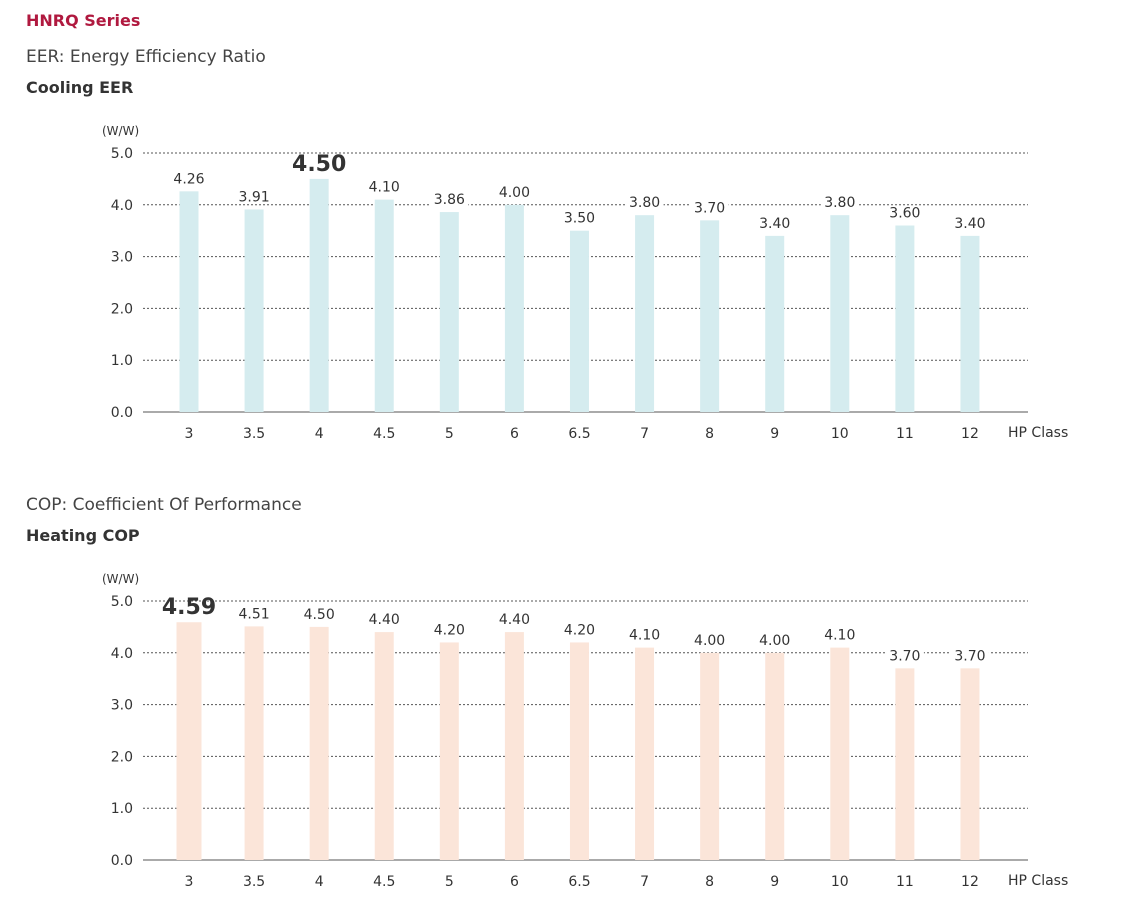 The width and height of the screenshot is (1145, 921). Describe the element at coordinates (319, 164) in the screenshot. I see `data-label-highlight: 4.50` at that location.